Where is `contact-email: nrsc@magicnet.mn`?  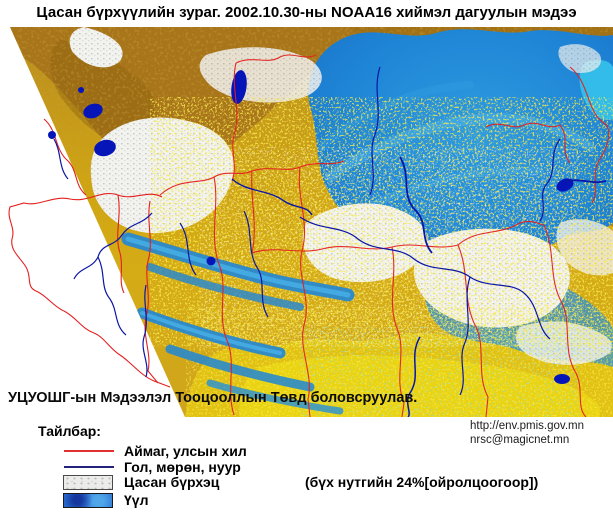 contact-email: nrsc@magicnet.mn is located at coordinates (520, 439).